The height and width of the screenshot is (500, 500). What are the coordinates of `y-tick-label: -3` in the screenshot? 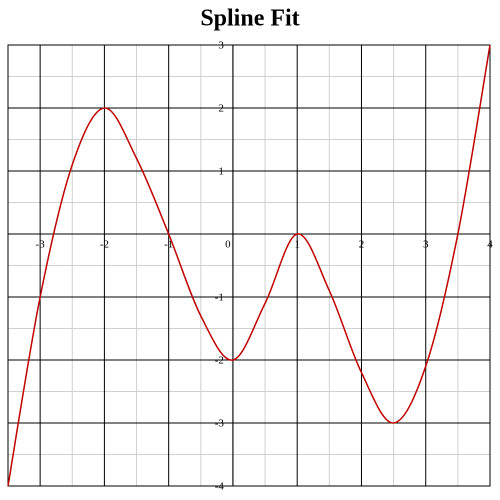 It's located at (220, 424).